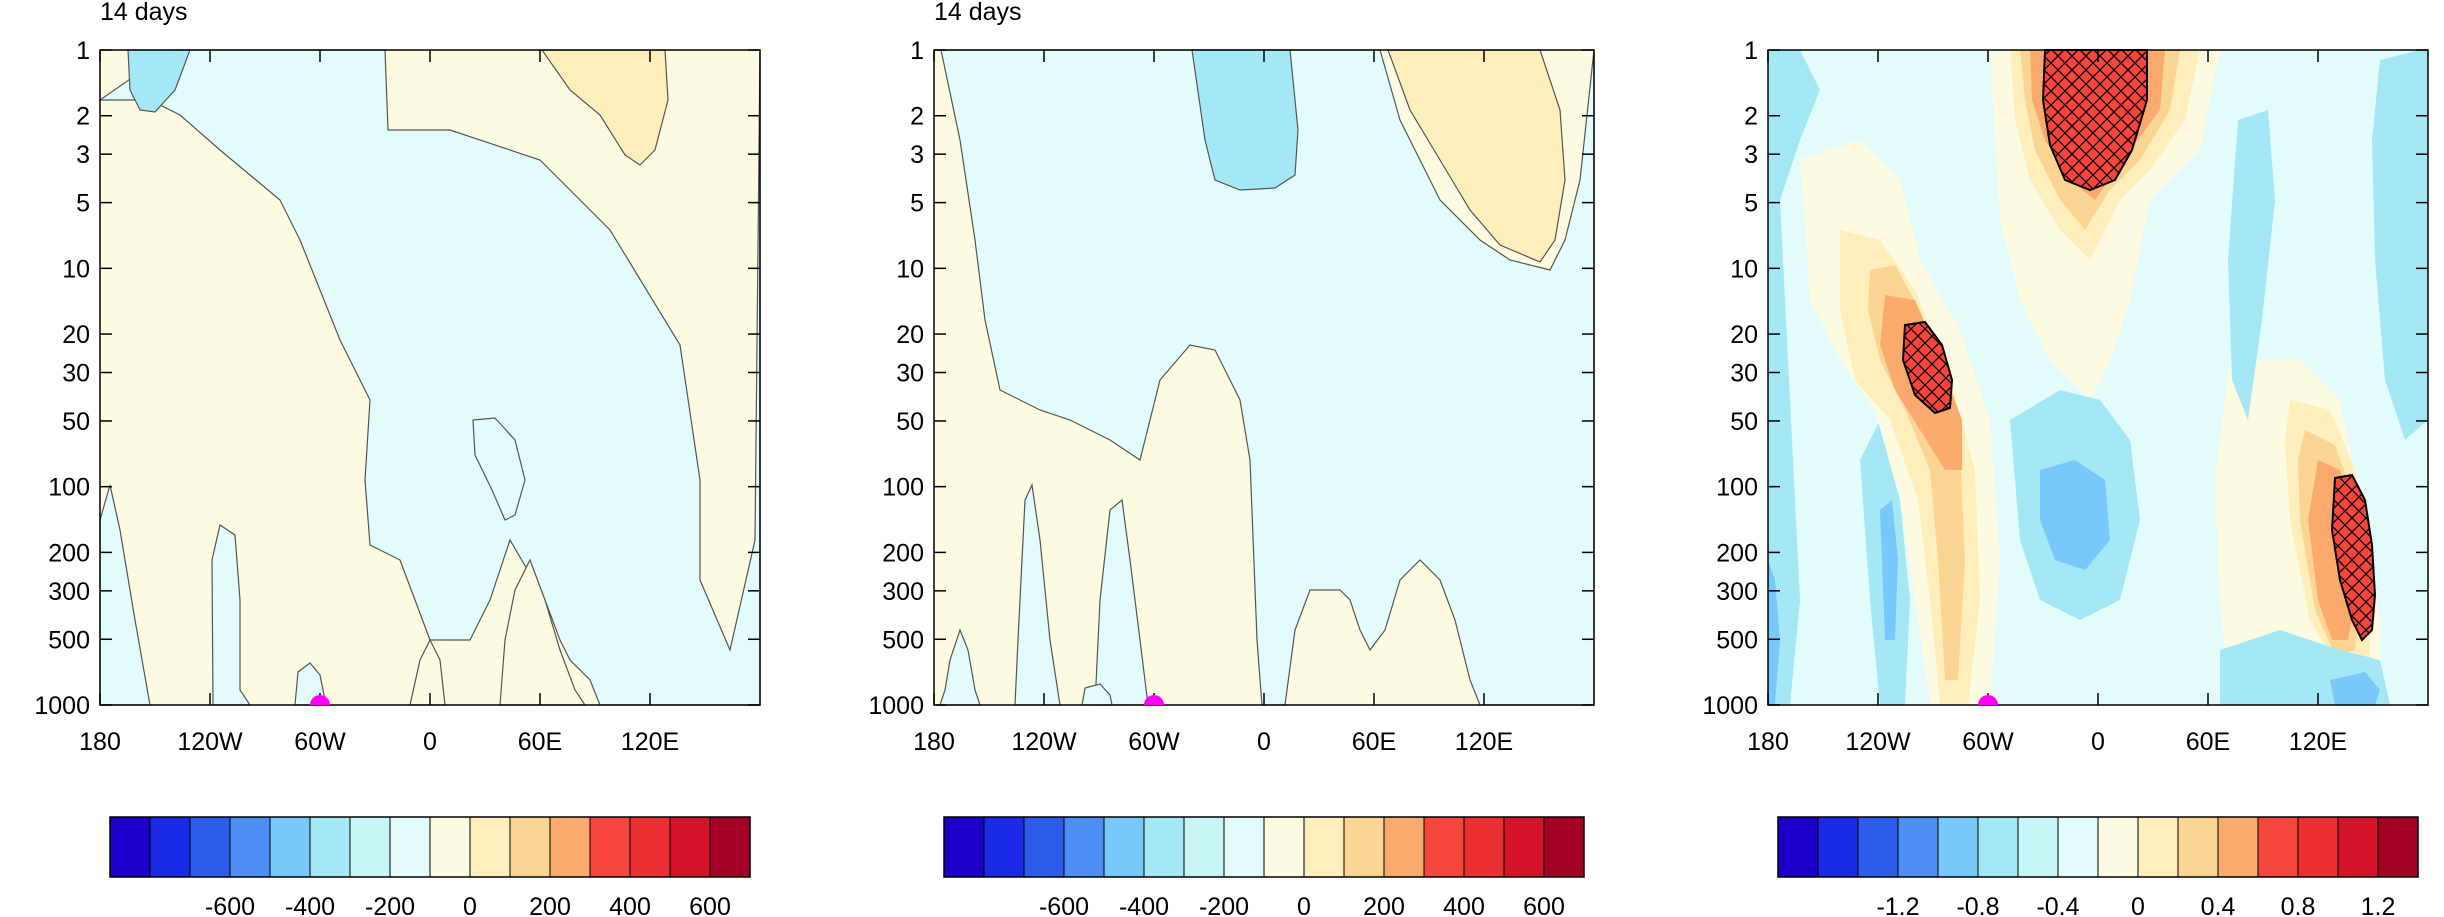 This screenshot has width=2444, height=917. What do you see at coordinates (83, 155) in the screenshot?
I see `panel-1-ytick-label: 3` at bounding box center [83, 155].